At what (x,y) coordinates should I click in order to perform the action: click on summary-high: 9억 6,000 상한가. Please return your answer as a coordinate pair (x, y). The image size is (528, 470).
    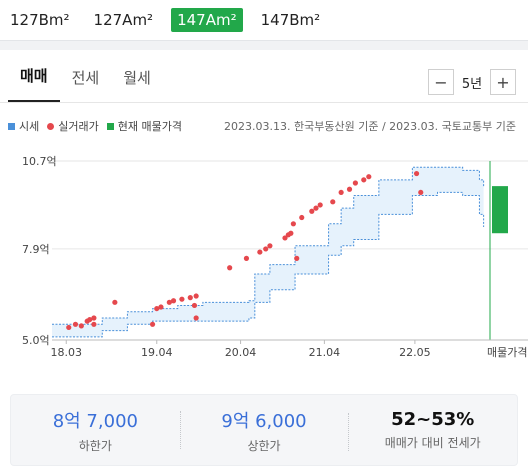
    Looking at the image, I should click on (264, 430).